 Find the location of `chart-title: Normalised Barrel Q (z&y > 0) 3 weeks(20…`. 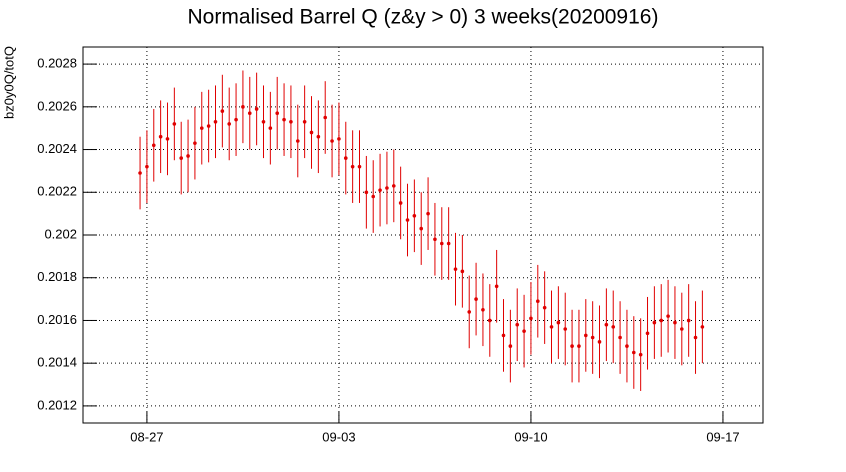

chart-title: Normalised Barrel Q (z&y > 0) 3 weeks(20… is located at coordinates (423, 17).